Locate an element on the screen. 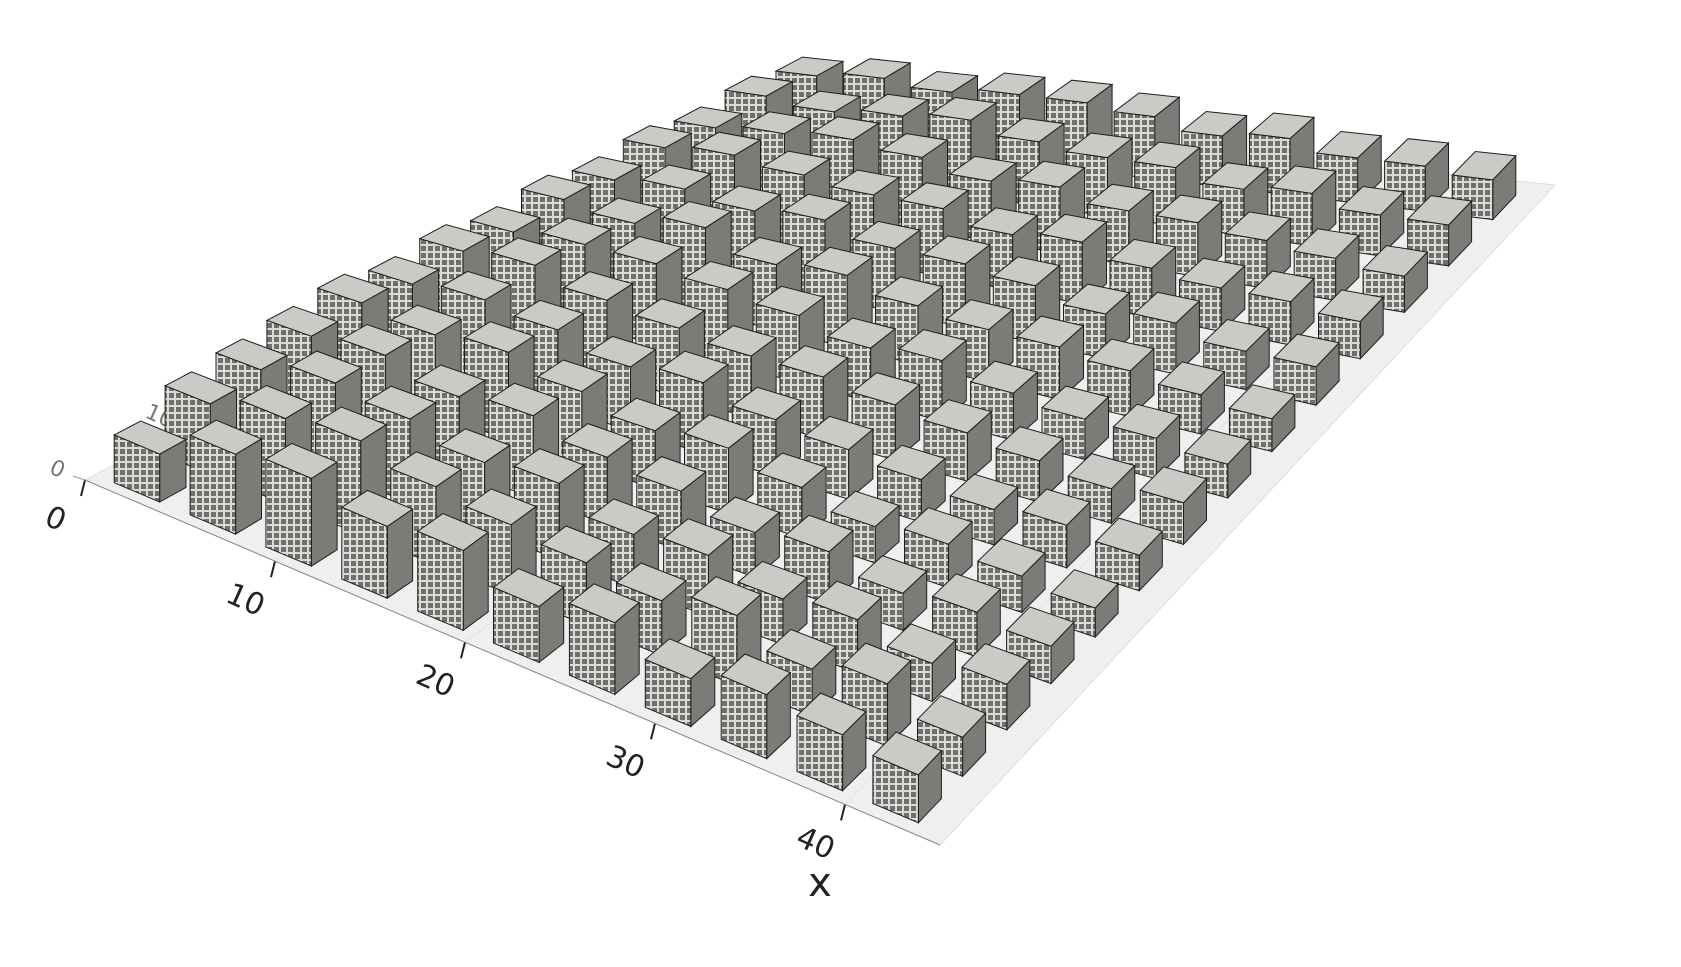  x-tick-label: 40 is located at coordinates (815, 844).